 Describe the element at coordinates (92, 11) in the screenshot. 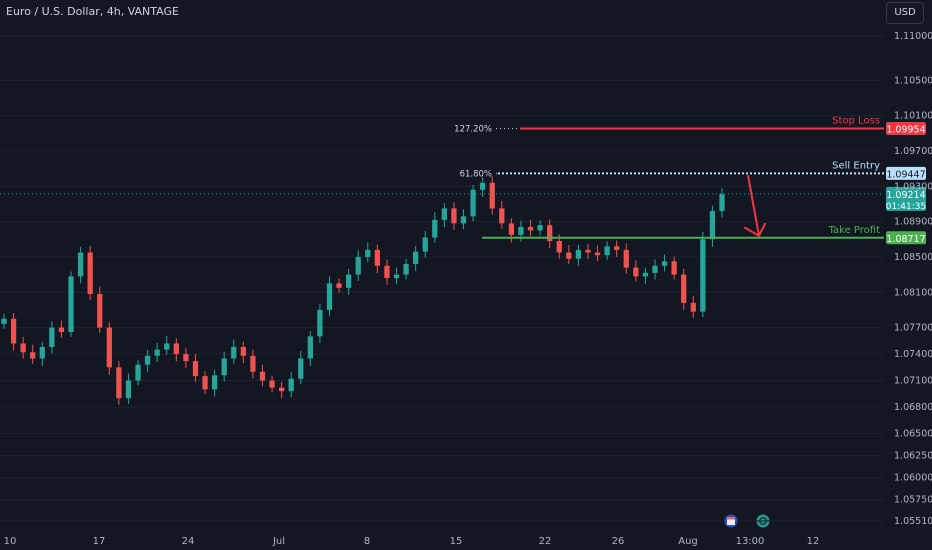

I see `symbol-title: Euro / U.S. Dollar, 4h, VANTAGE` at that location.